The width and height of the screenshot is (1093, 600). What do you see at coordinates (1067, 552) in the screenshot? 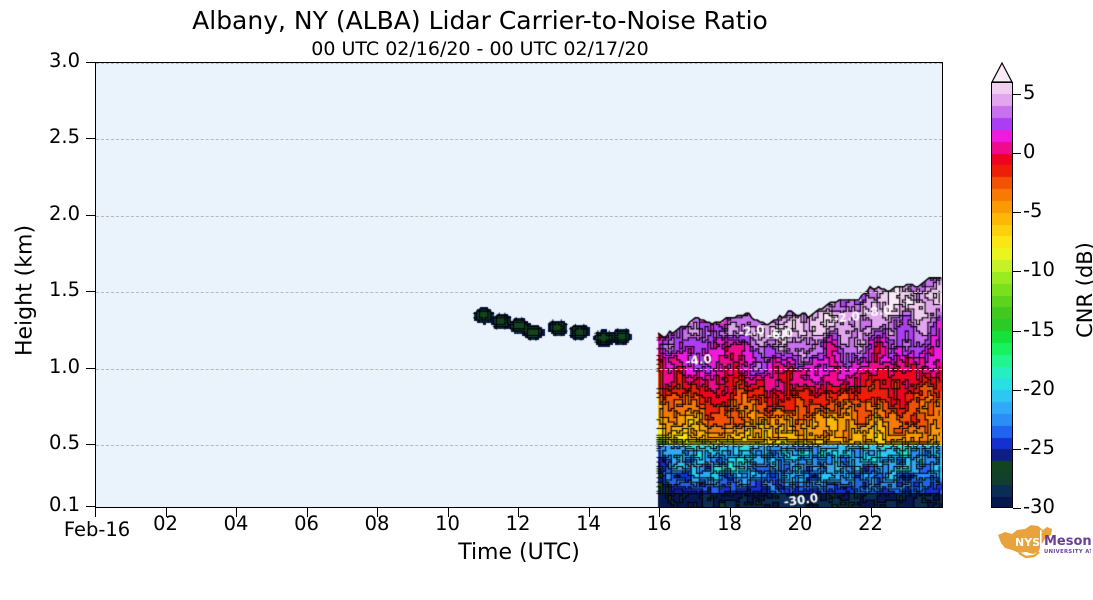
I see `svg-text: UNIVERSITY AT ALBANY` at bounding box center [1067, 552].